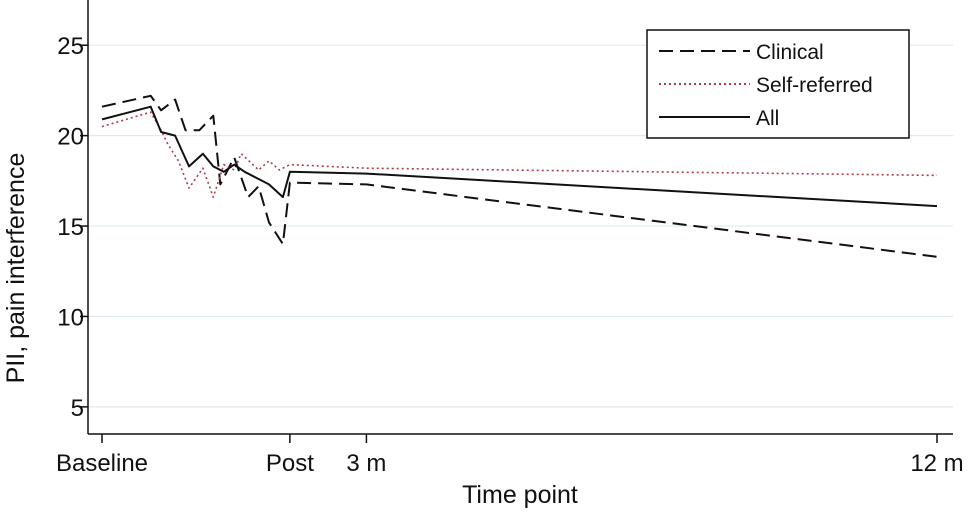 The width and height of the screenshot is (968, 512). I want to click on y-tick-label: 25, so click(70, 46).